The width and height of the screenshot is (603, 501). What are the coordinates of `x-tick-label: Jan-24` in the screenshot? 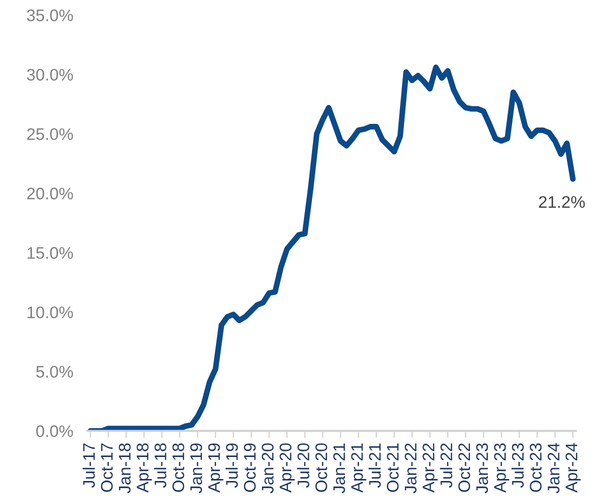 It's located at (554, 468).